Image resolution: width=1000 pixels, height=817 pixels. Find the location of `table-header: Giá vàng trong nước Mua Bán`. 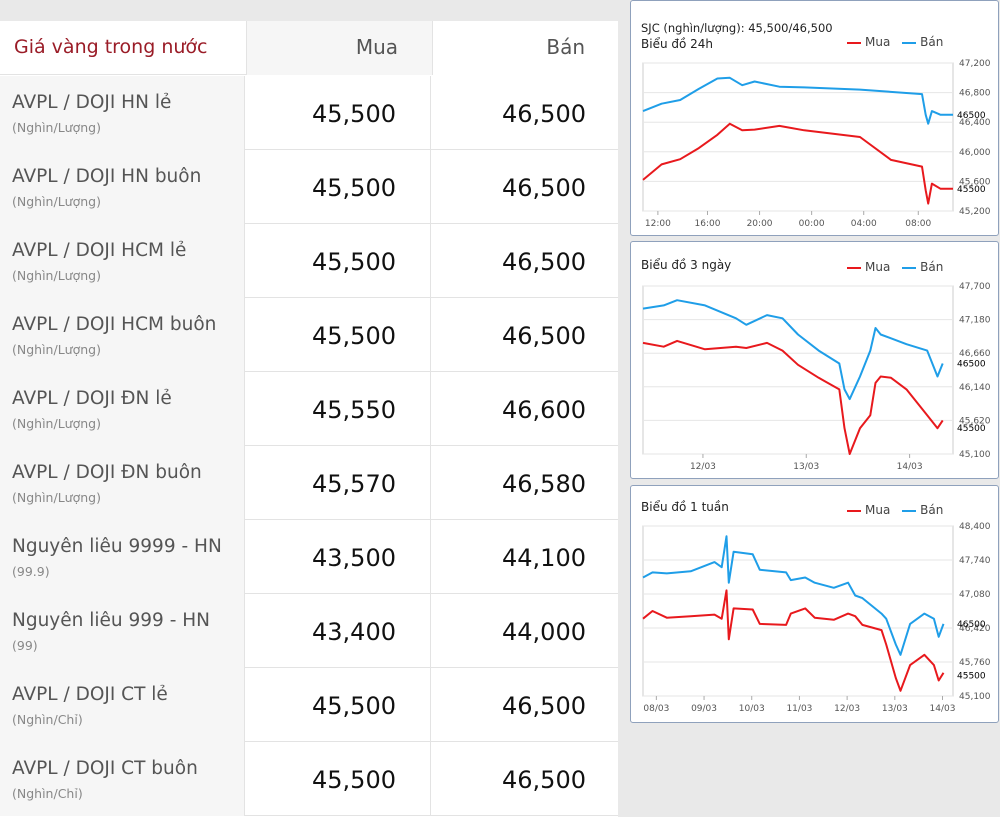

table-header: Giá vàng trong nước Mua Bán is located at coordinates (309, 48).